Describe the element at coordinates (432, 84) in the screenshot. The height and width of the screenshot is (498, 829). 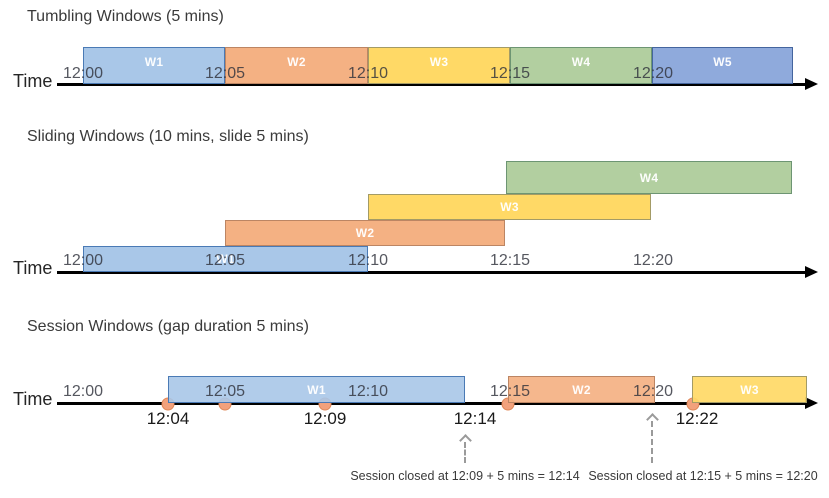
I see `tumbling-timeline` at that location.